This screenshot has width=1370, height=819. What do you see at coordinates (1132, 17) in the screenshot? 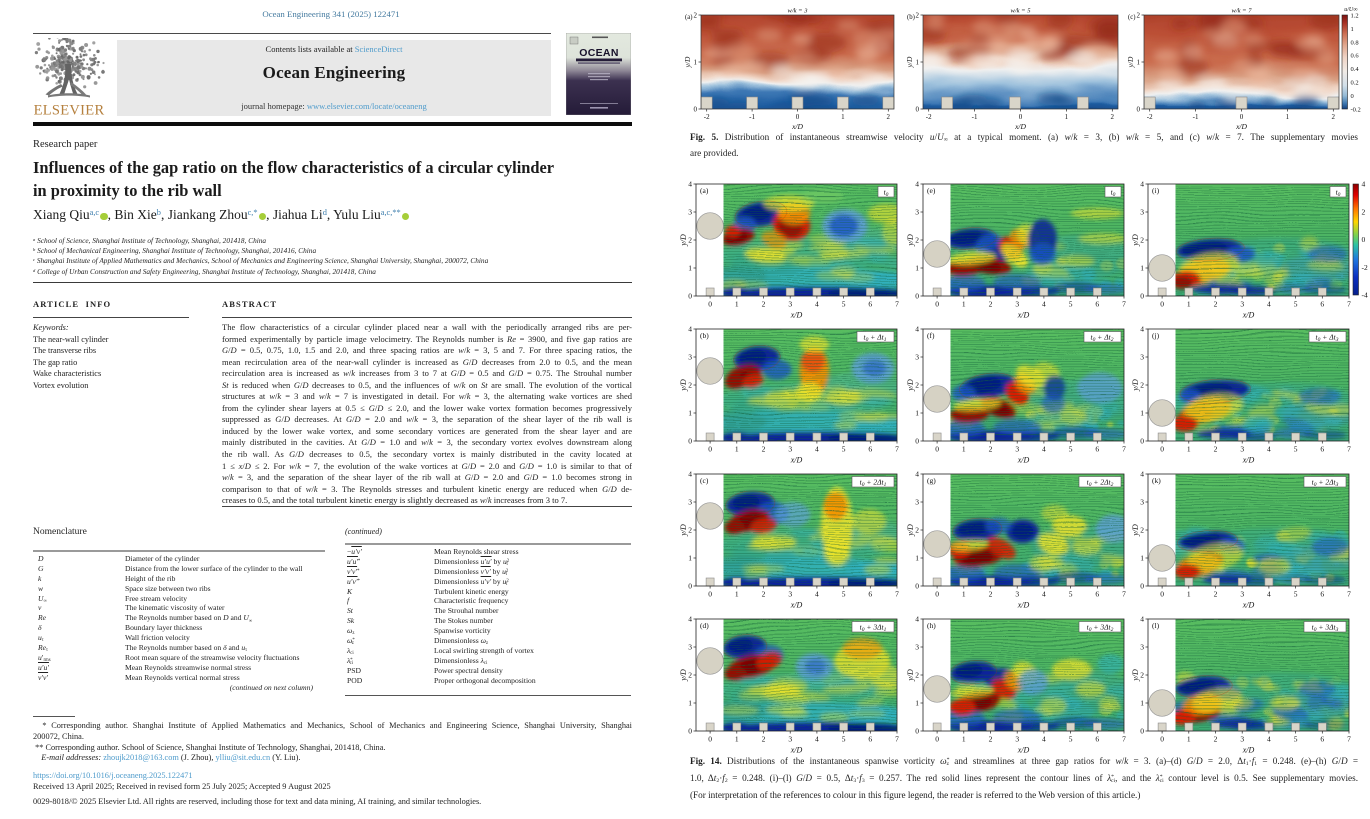
I see `svg-text: (c)` at bounding box center [1132, 17].